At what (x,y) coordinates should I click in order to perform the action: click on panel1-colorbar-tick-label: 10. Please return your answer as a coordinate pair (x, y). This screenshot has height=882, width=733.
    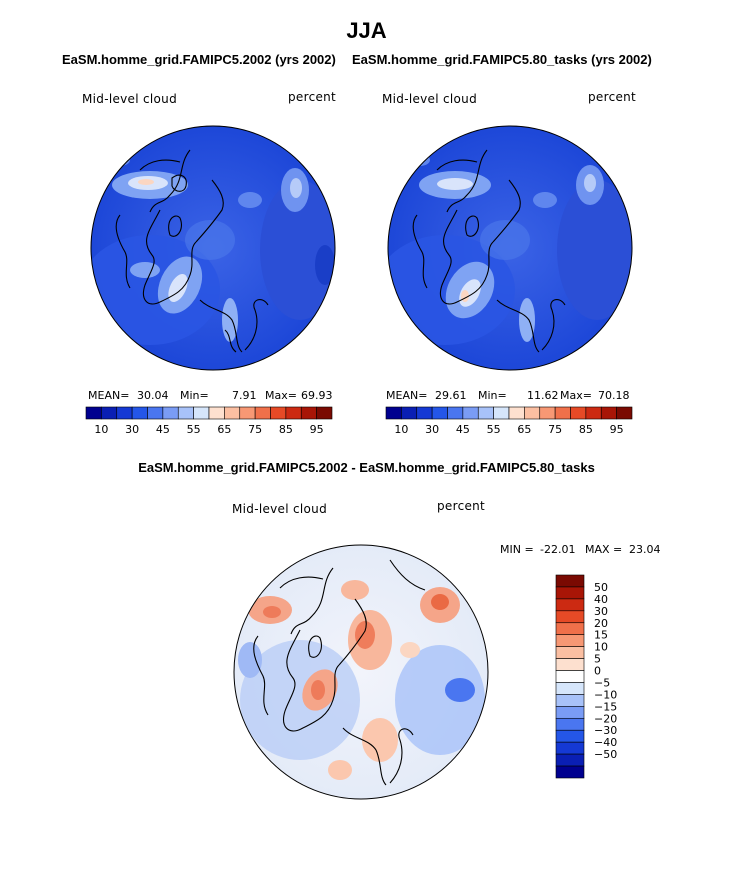
    Looking at the image, I should click on (101, 429).